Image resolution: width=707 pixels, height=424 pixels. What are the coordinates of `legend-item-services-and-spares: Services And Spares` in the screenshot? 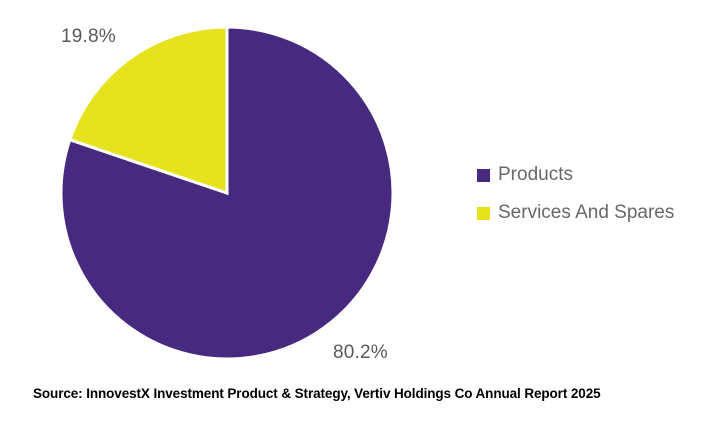 It's located at (575, 213).